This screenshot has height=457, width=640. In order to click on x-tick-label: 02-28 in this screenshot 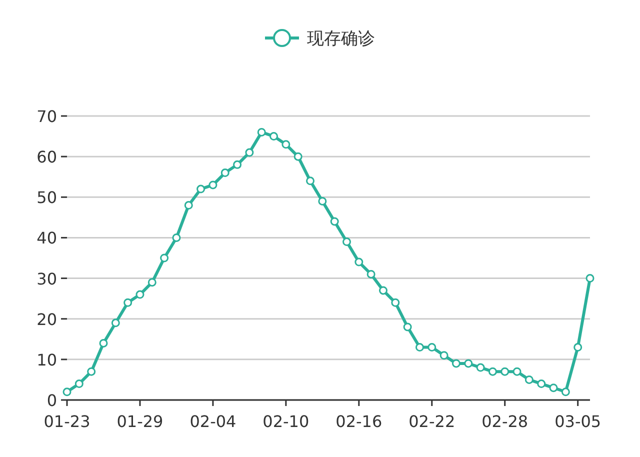, I will do `click(505, 421)`.